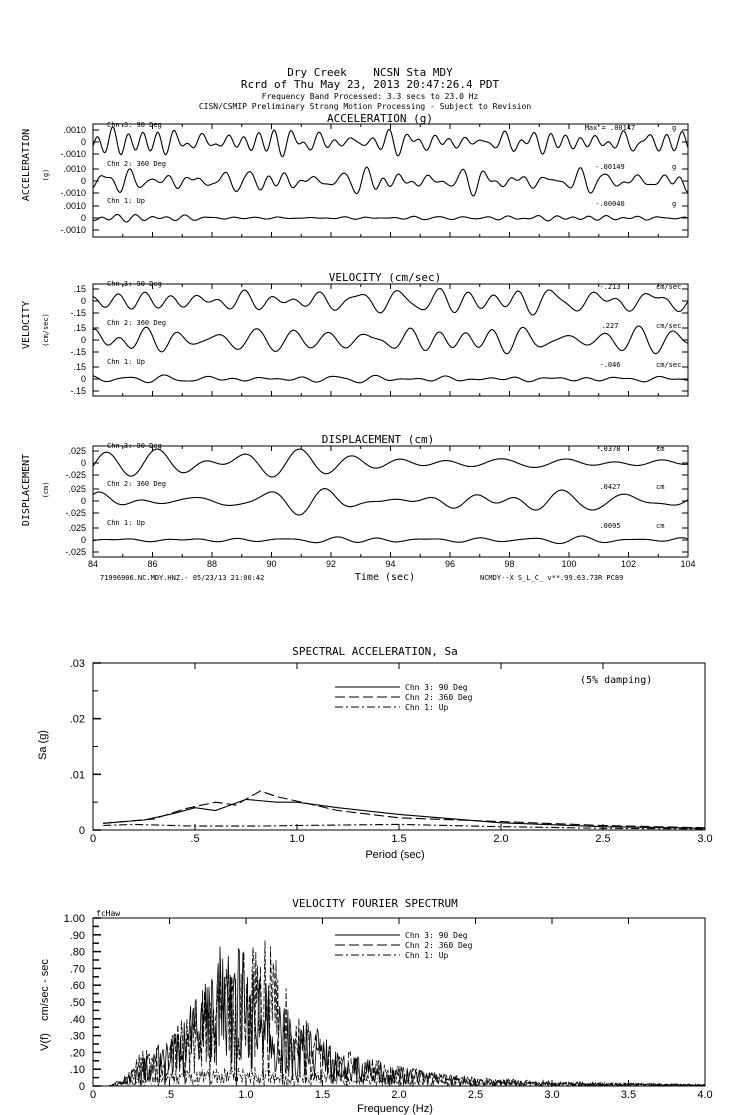 This screenshot has width=739, height=1115. What do you see at coordinates (610, 326) in the screenshot?
I see `velocity-peak-value: .227` at bounding box center [610, 326].